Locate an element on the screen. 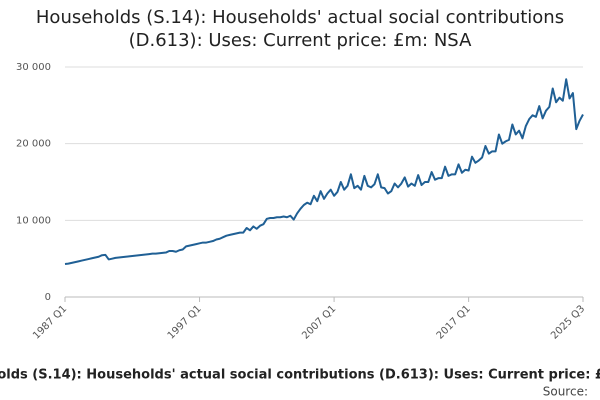 This screenshot has width=600, height=400. y-tick-label: 0 is located at coordinates (48, 297).